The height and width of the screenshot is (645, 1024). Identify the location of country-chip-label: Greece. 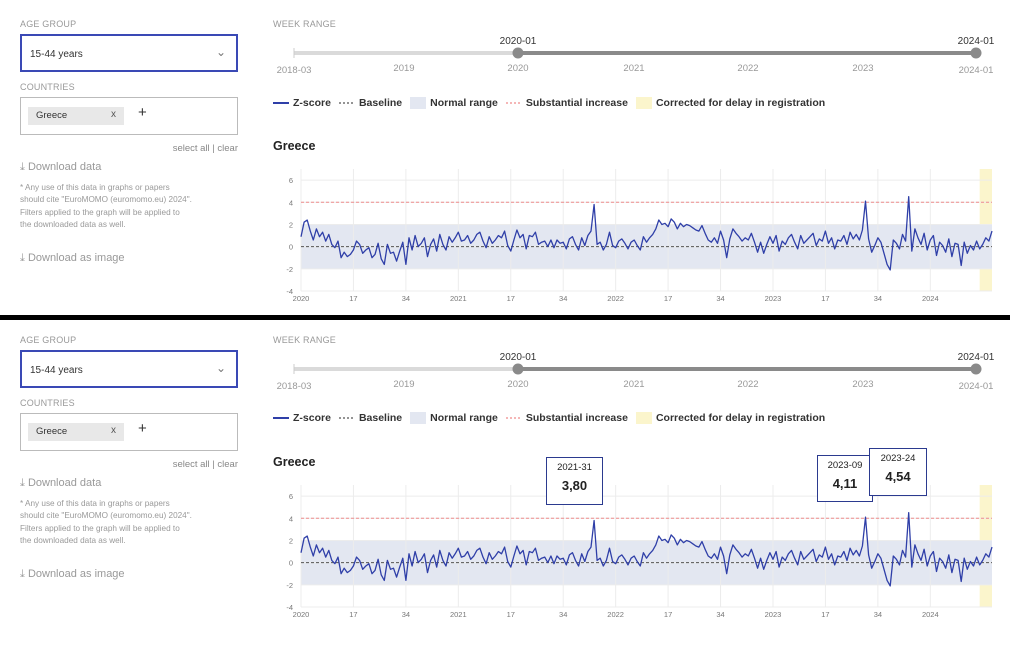
(52, 115).